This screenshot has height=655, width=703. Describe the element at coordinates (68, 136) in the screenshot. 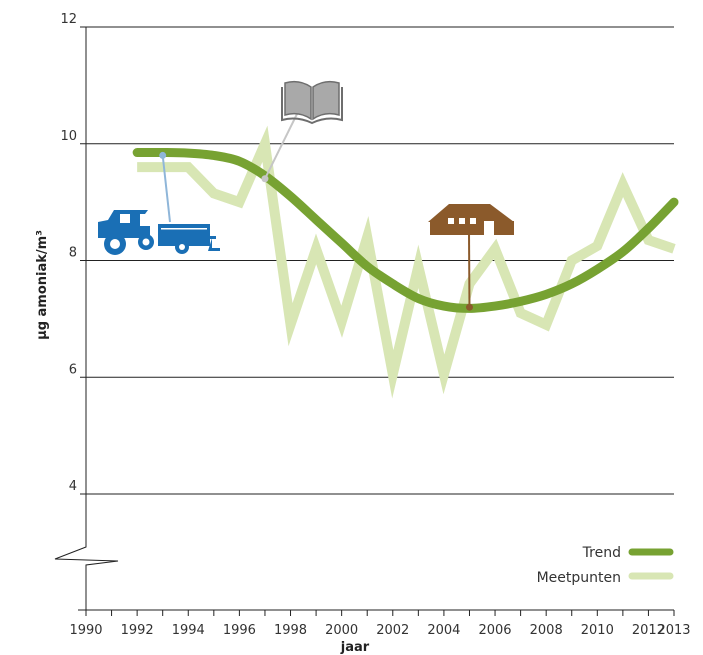

I see `y-tick-label: 10` at that location.